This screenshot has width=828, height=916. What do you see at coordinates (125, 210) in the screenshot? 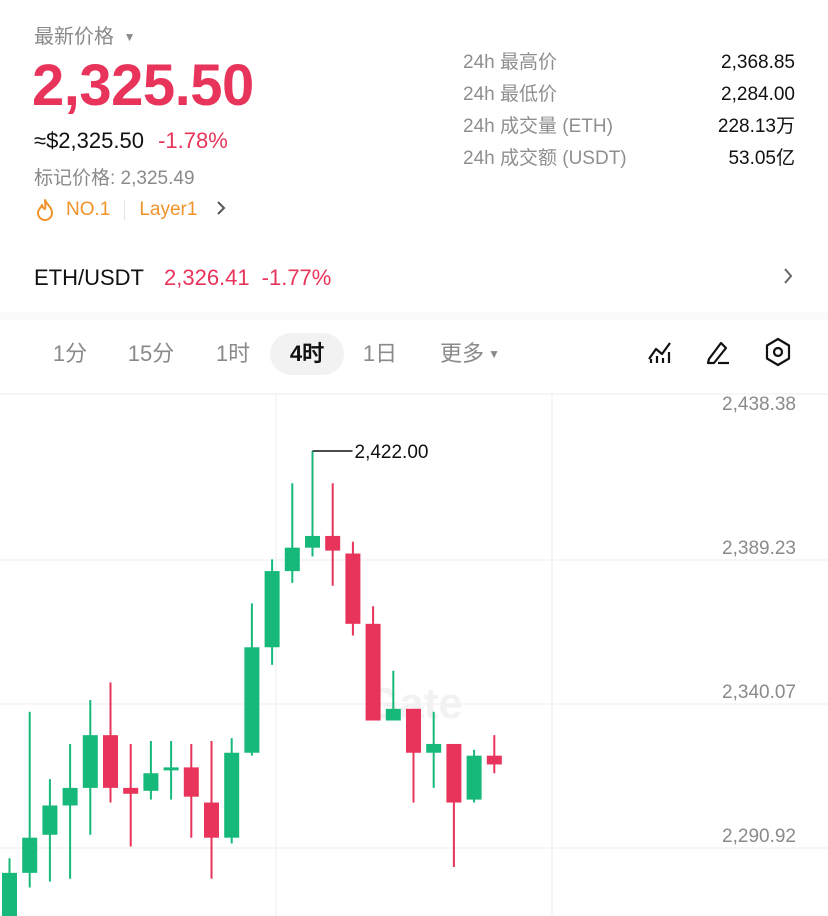
I see `tag-divider` at bounding box center [125, 210].